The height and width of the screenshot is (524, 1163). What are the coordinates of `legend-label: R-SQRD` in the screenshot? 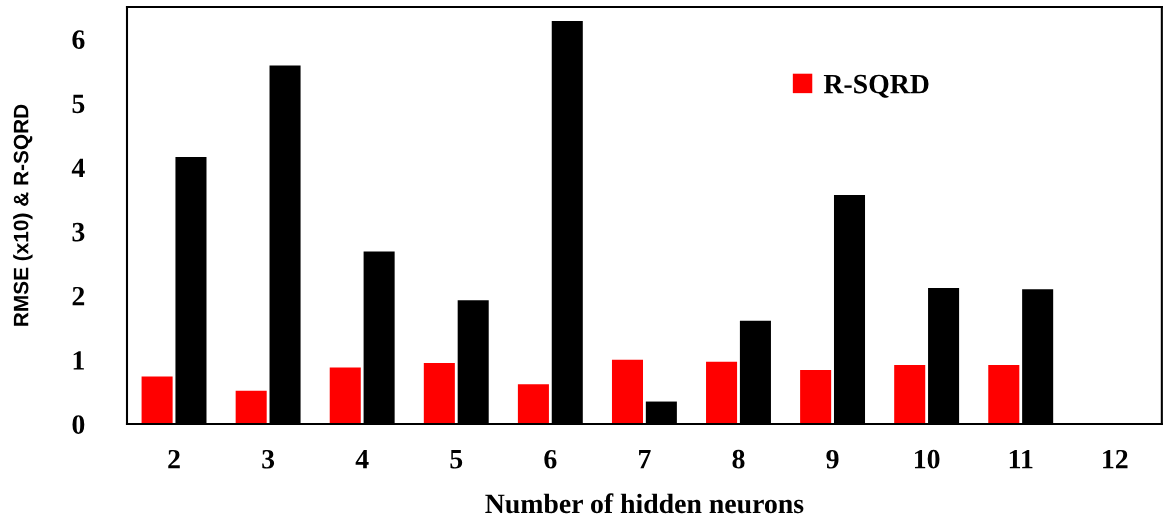 It's located at (876, 86).